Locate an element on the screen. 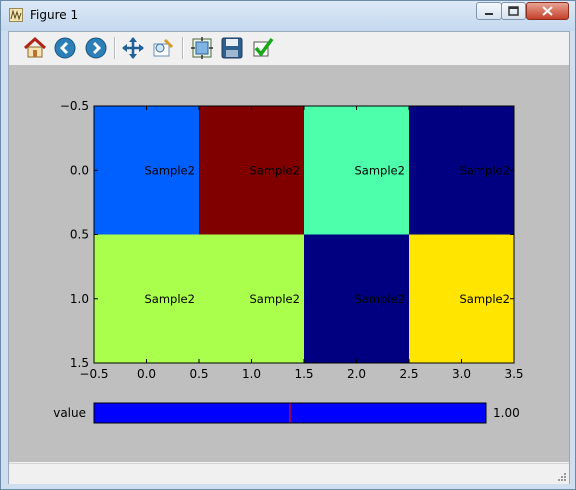  home-button is located at coordinates (35, 48).